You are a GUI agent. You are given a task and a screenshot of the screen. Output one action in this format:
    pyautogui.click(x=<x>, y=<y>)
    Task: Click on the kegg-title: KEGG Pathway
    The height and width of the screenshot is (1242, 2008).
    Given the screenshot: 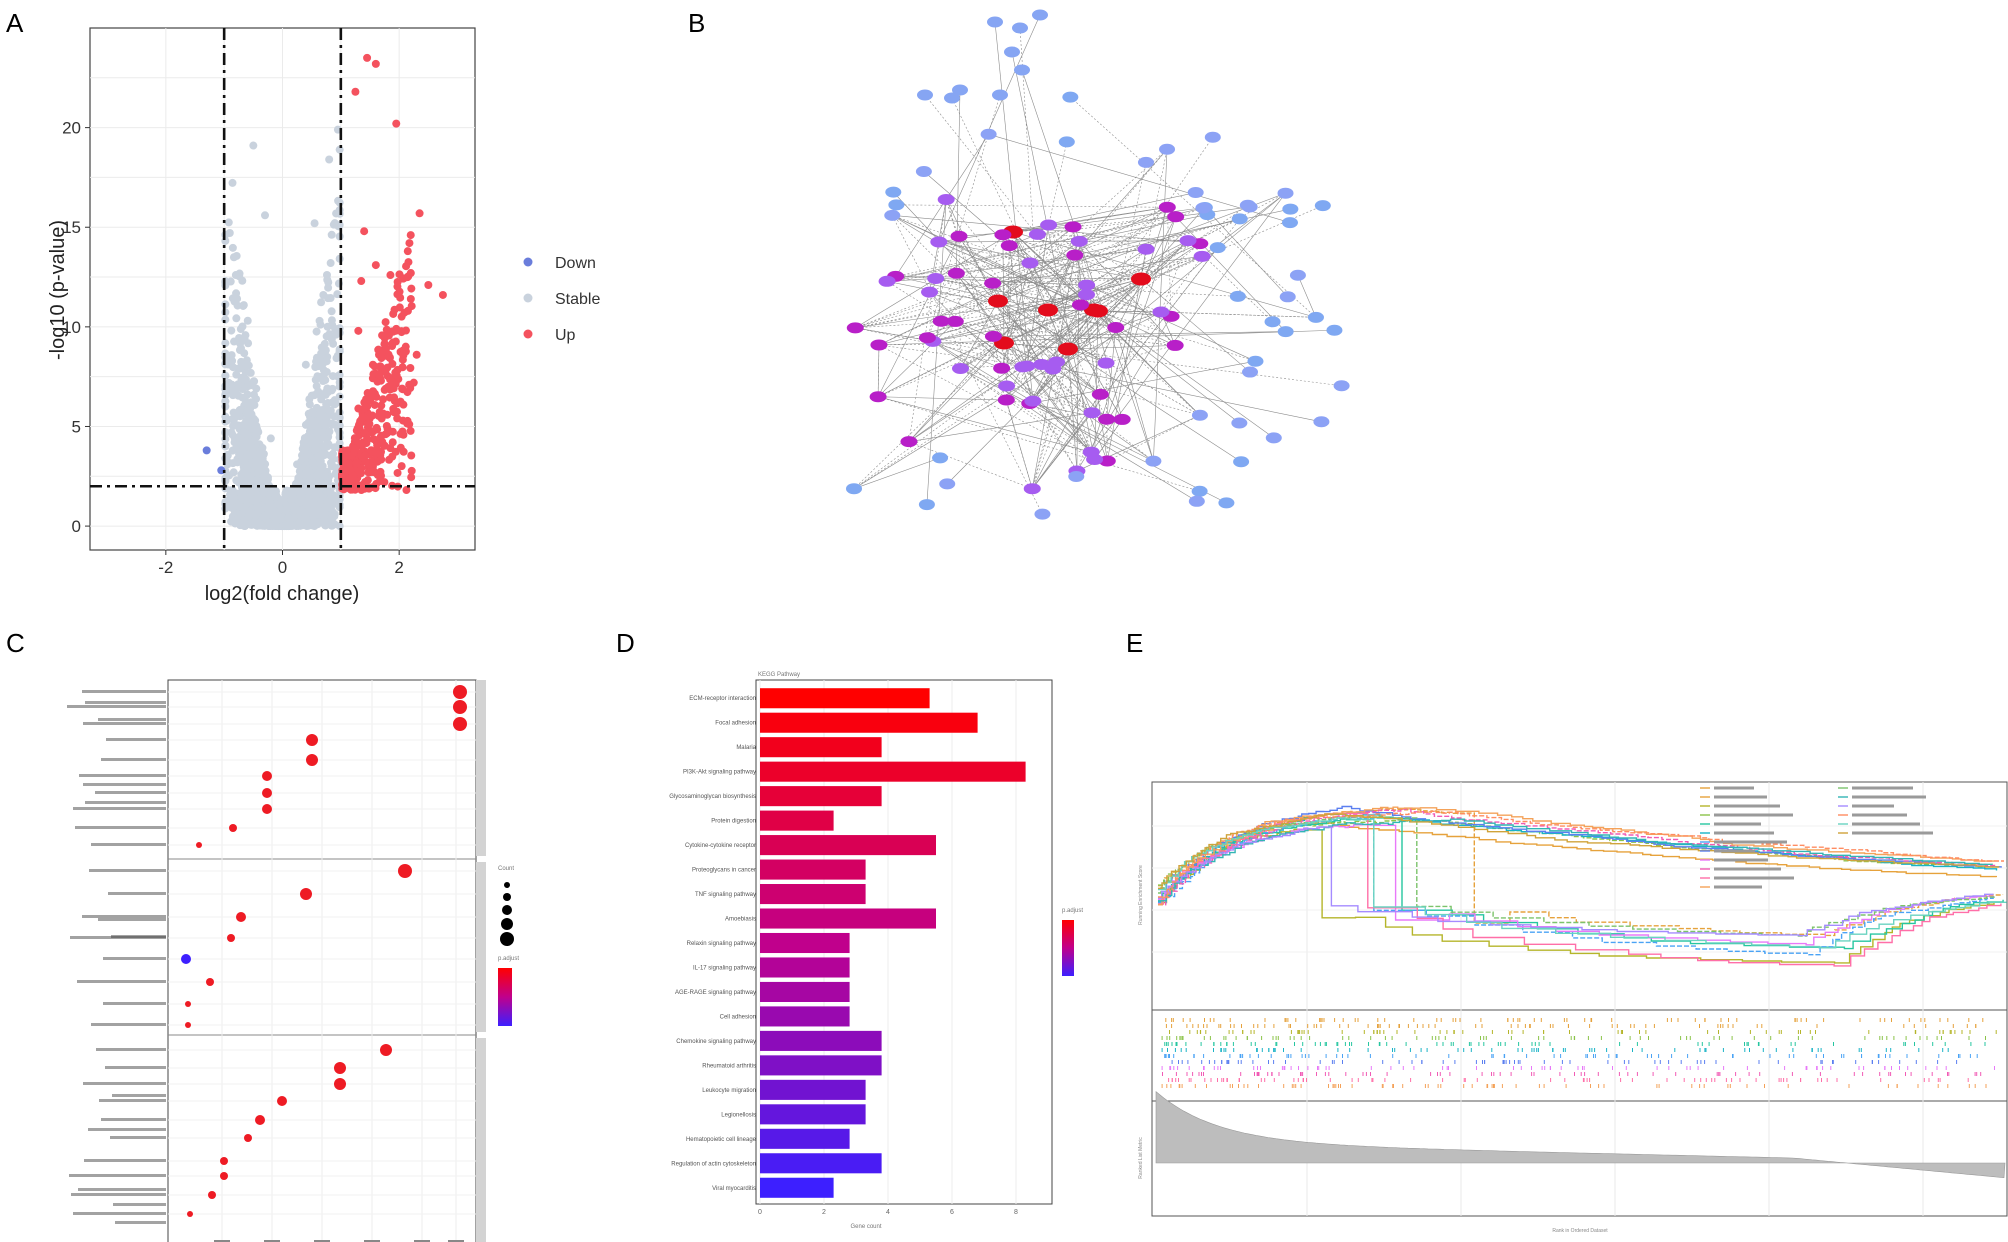 What is the action you would take?
    pyautogui.click(x=779, y=675)
    